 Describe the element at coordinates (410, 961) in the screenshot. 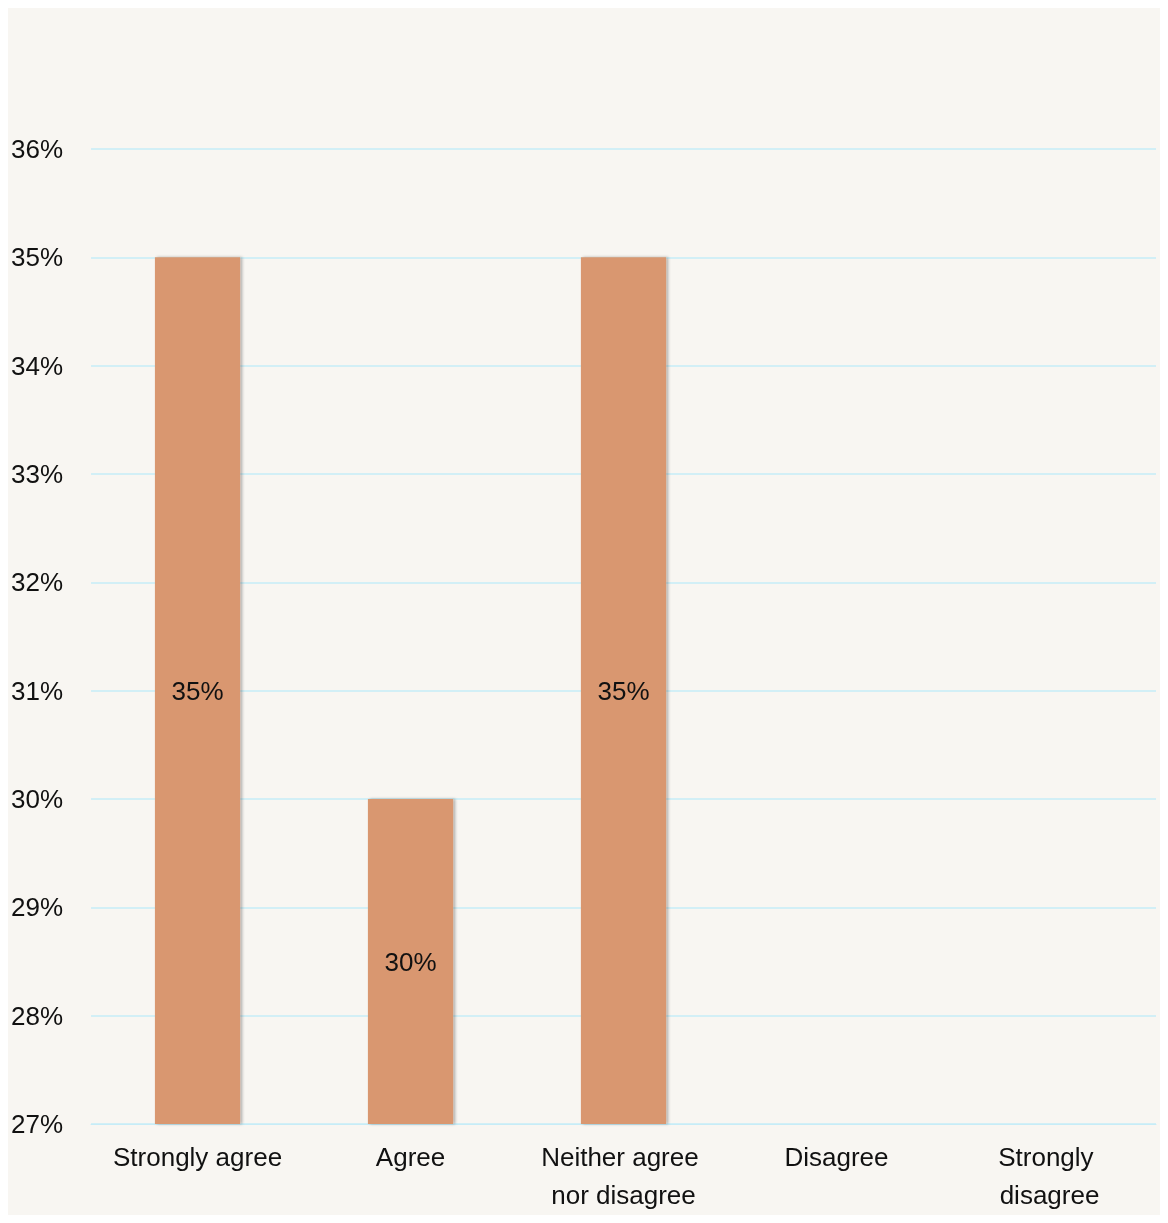

I see `data-label: 30%` at that location.